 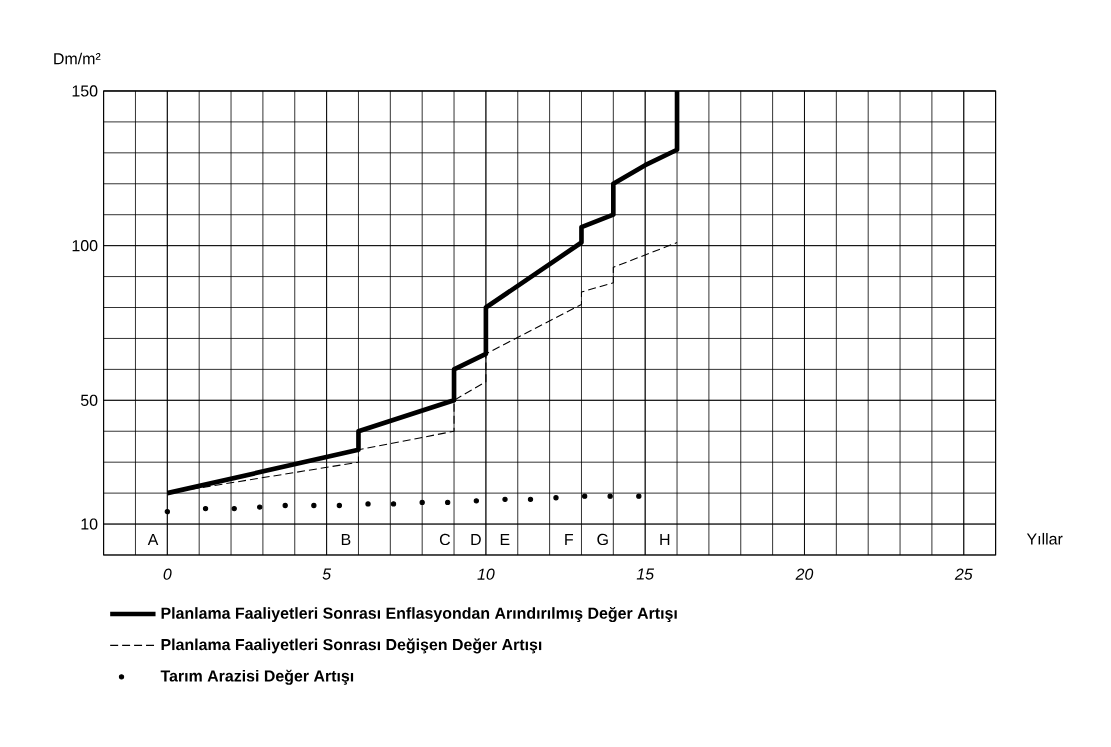 I want to click on annotation: F, so click(x=569, y=539).